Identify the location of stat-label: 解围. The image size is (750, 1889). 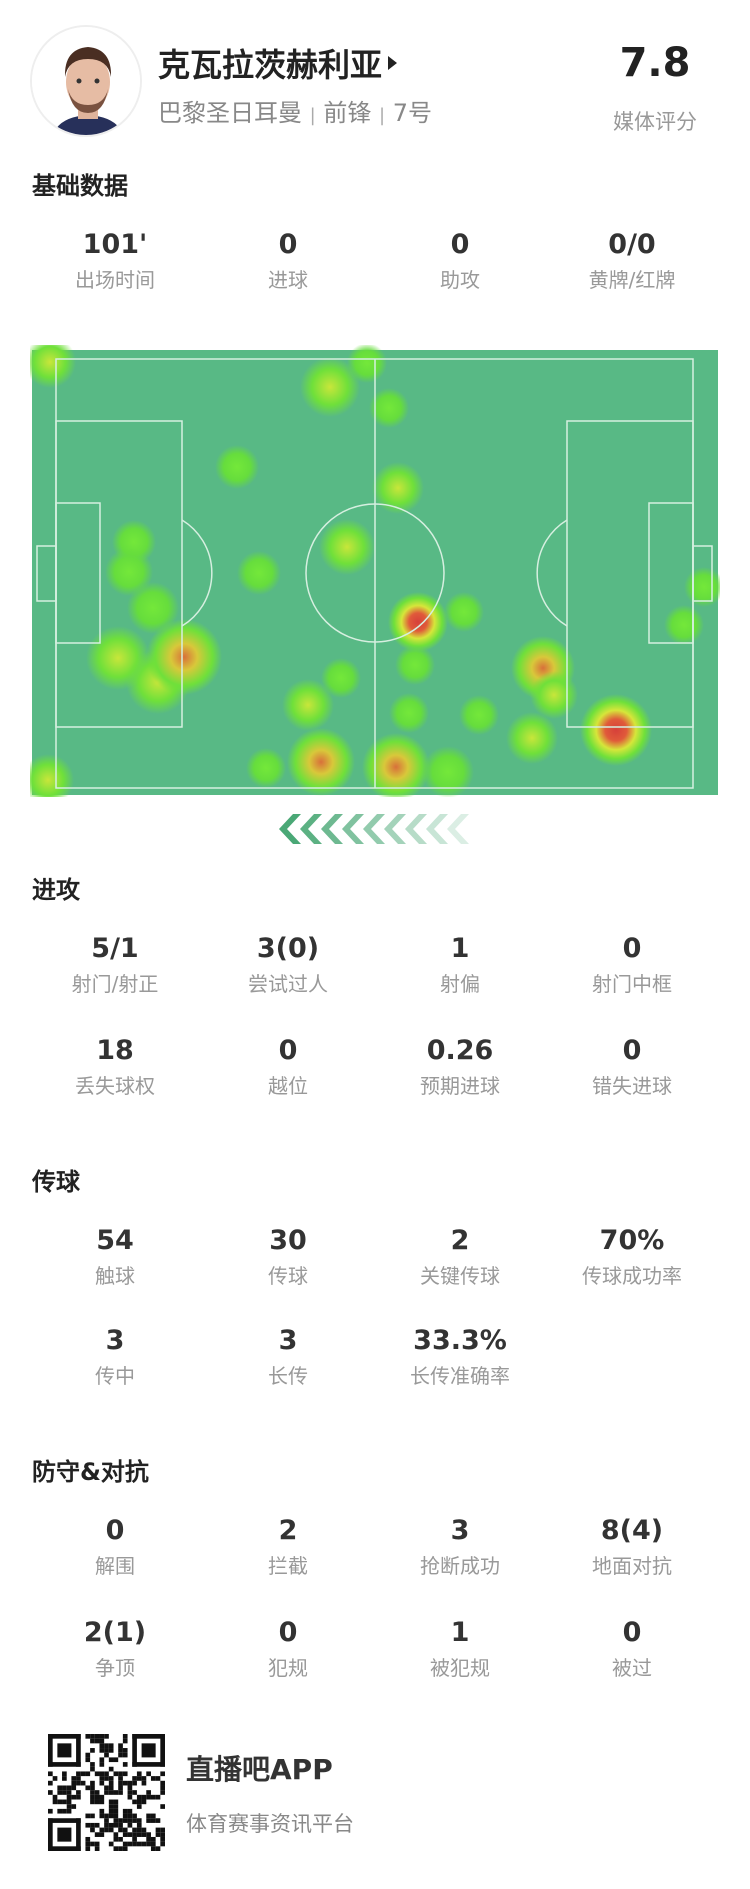
(115, 1566).